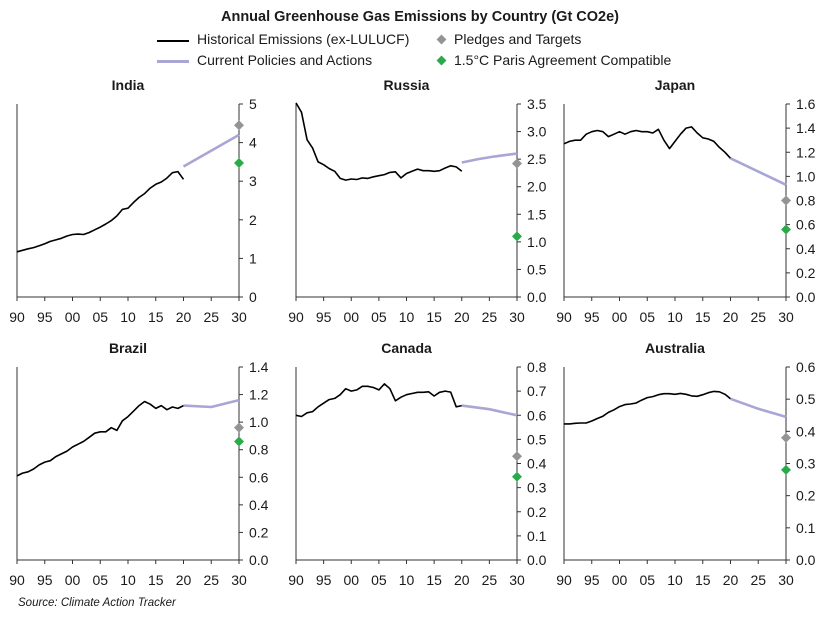 This screenshot has height=624, width=840. What do you see at coordinates (259, 450) in the screenshot?
I see `y-tick-label: 0.8` at bounding box center [259, 450].